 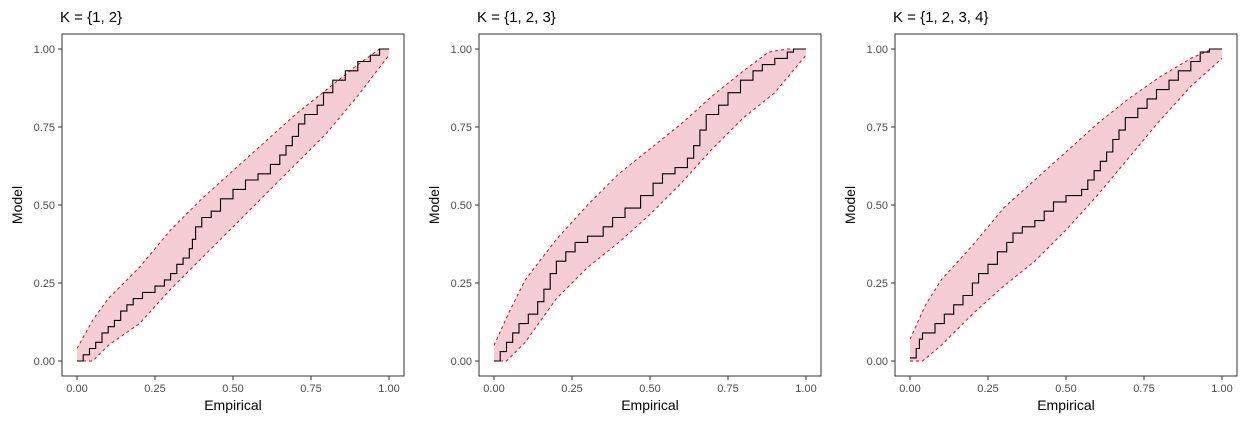 What do you see at coordinates (941, 17) in the screenshot?
I see `chart-title: K = {1, 2, 3, 4}` at bounding box center [941, 17].